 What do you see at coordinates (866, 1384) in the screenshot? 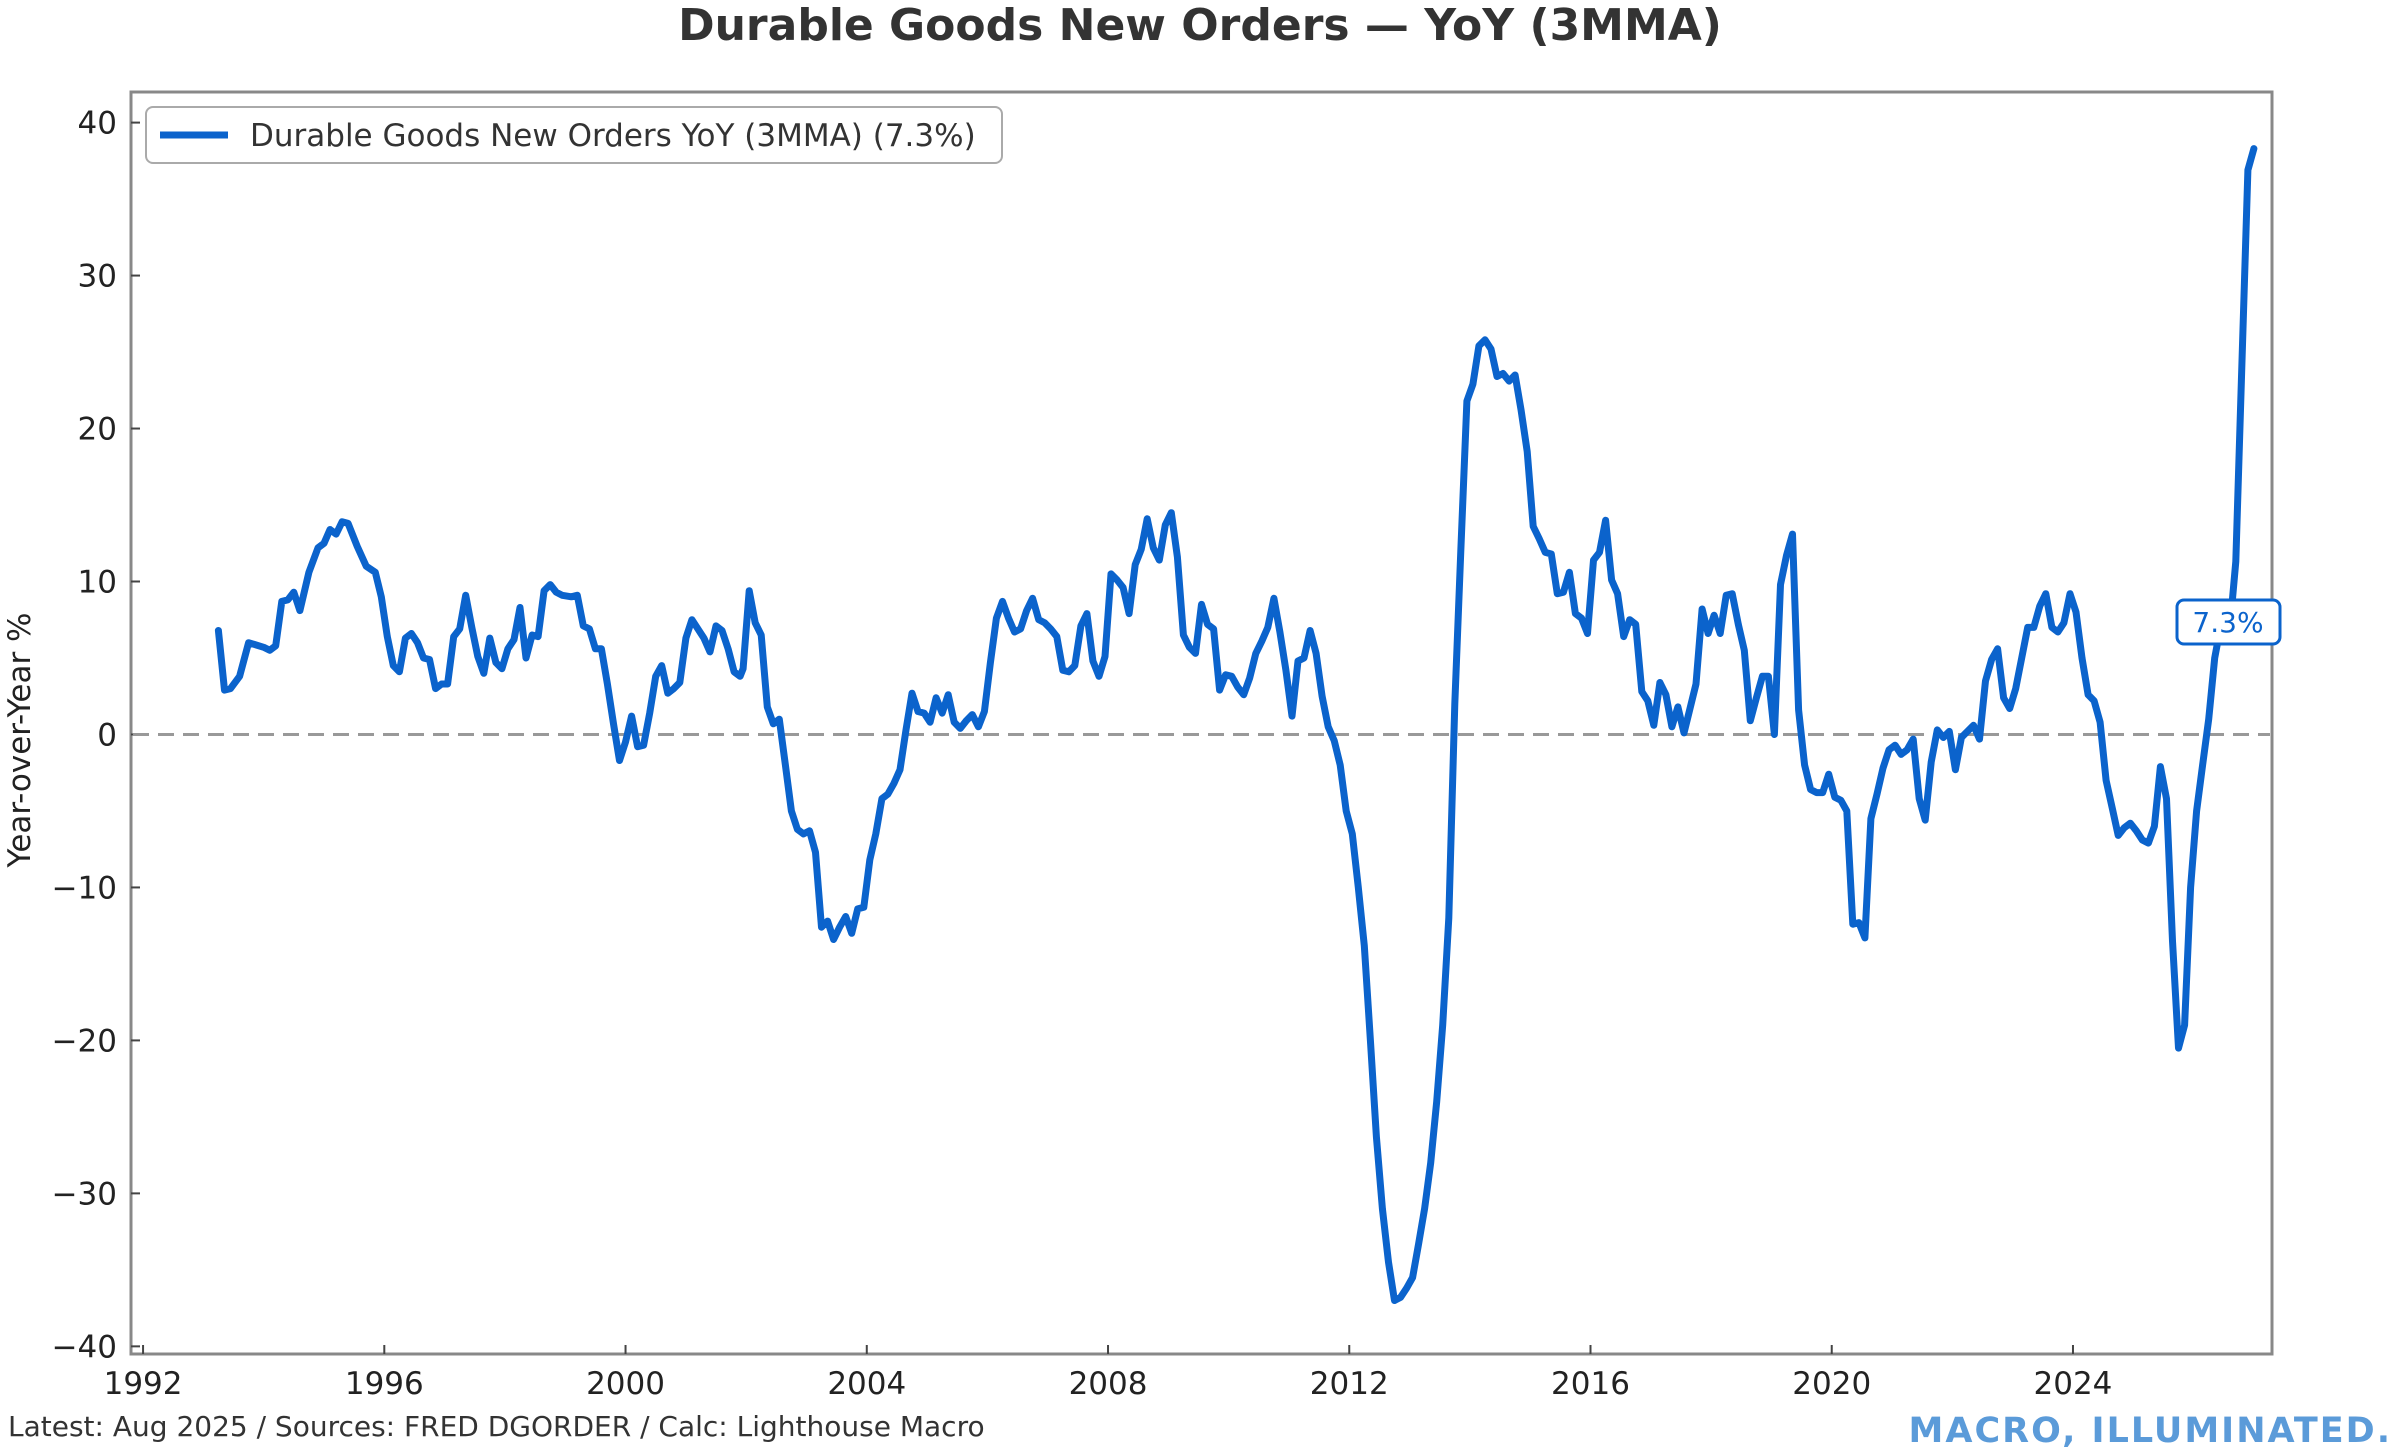
I see `x-tick-label: 2004` at bounding box center [866, 1384].